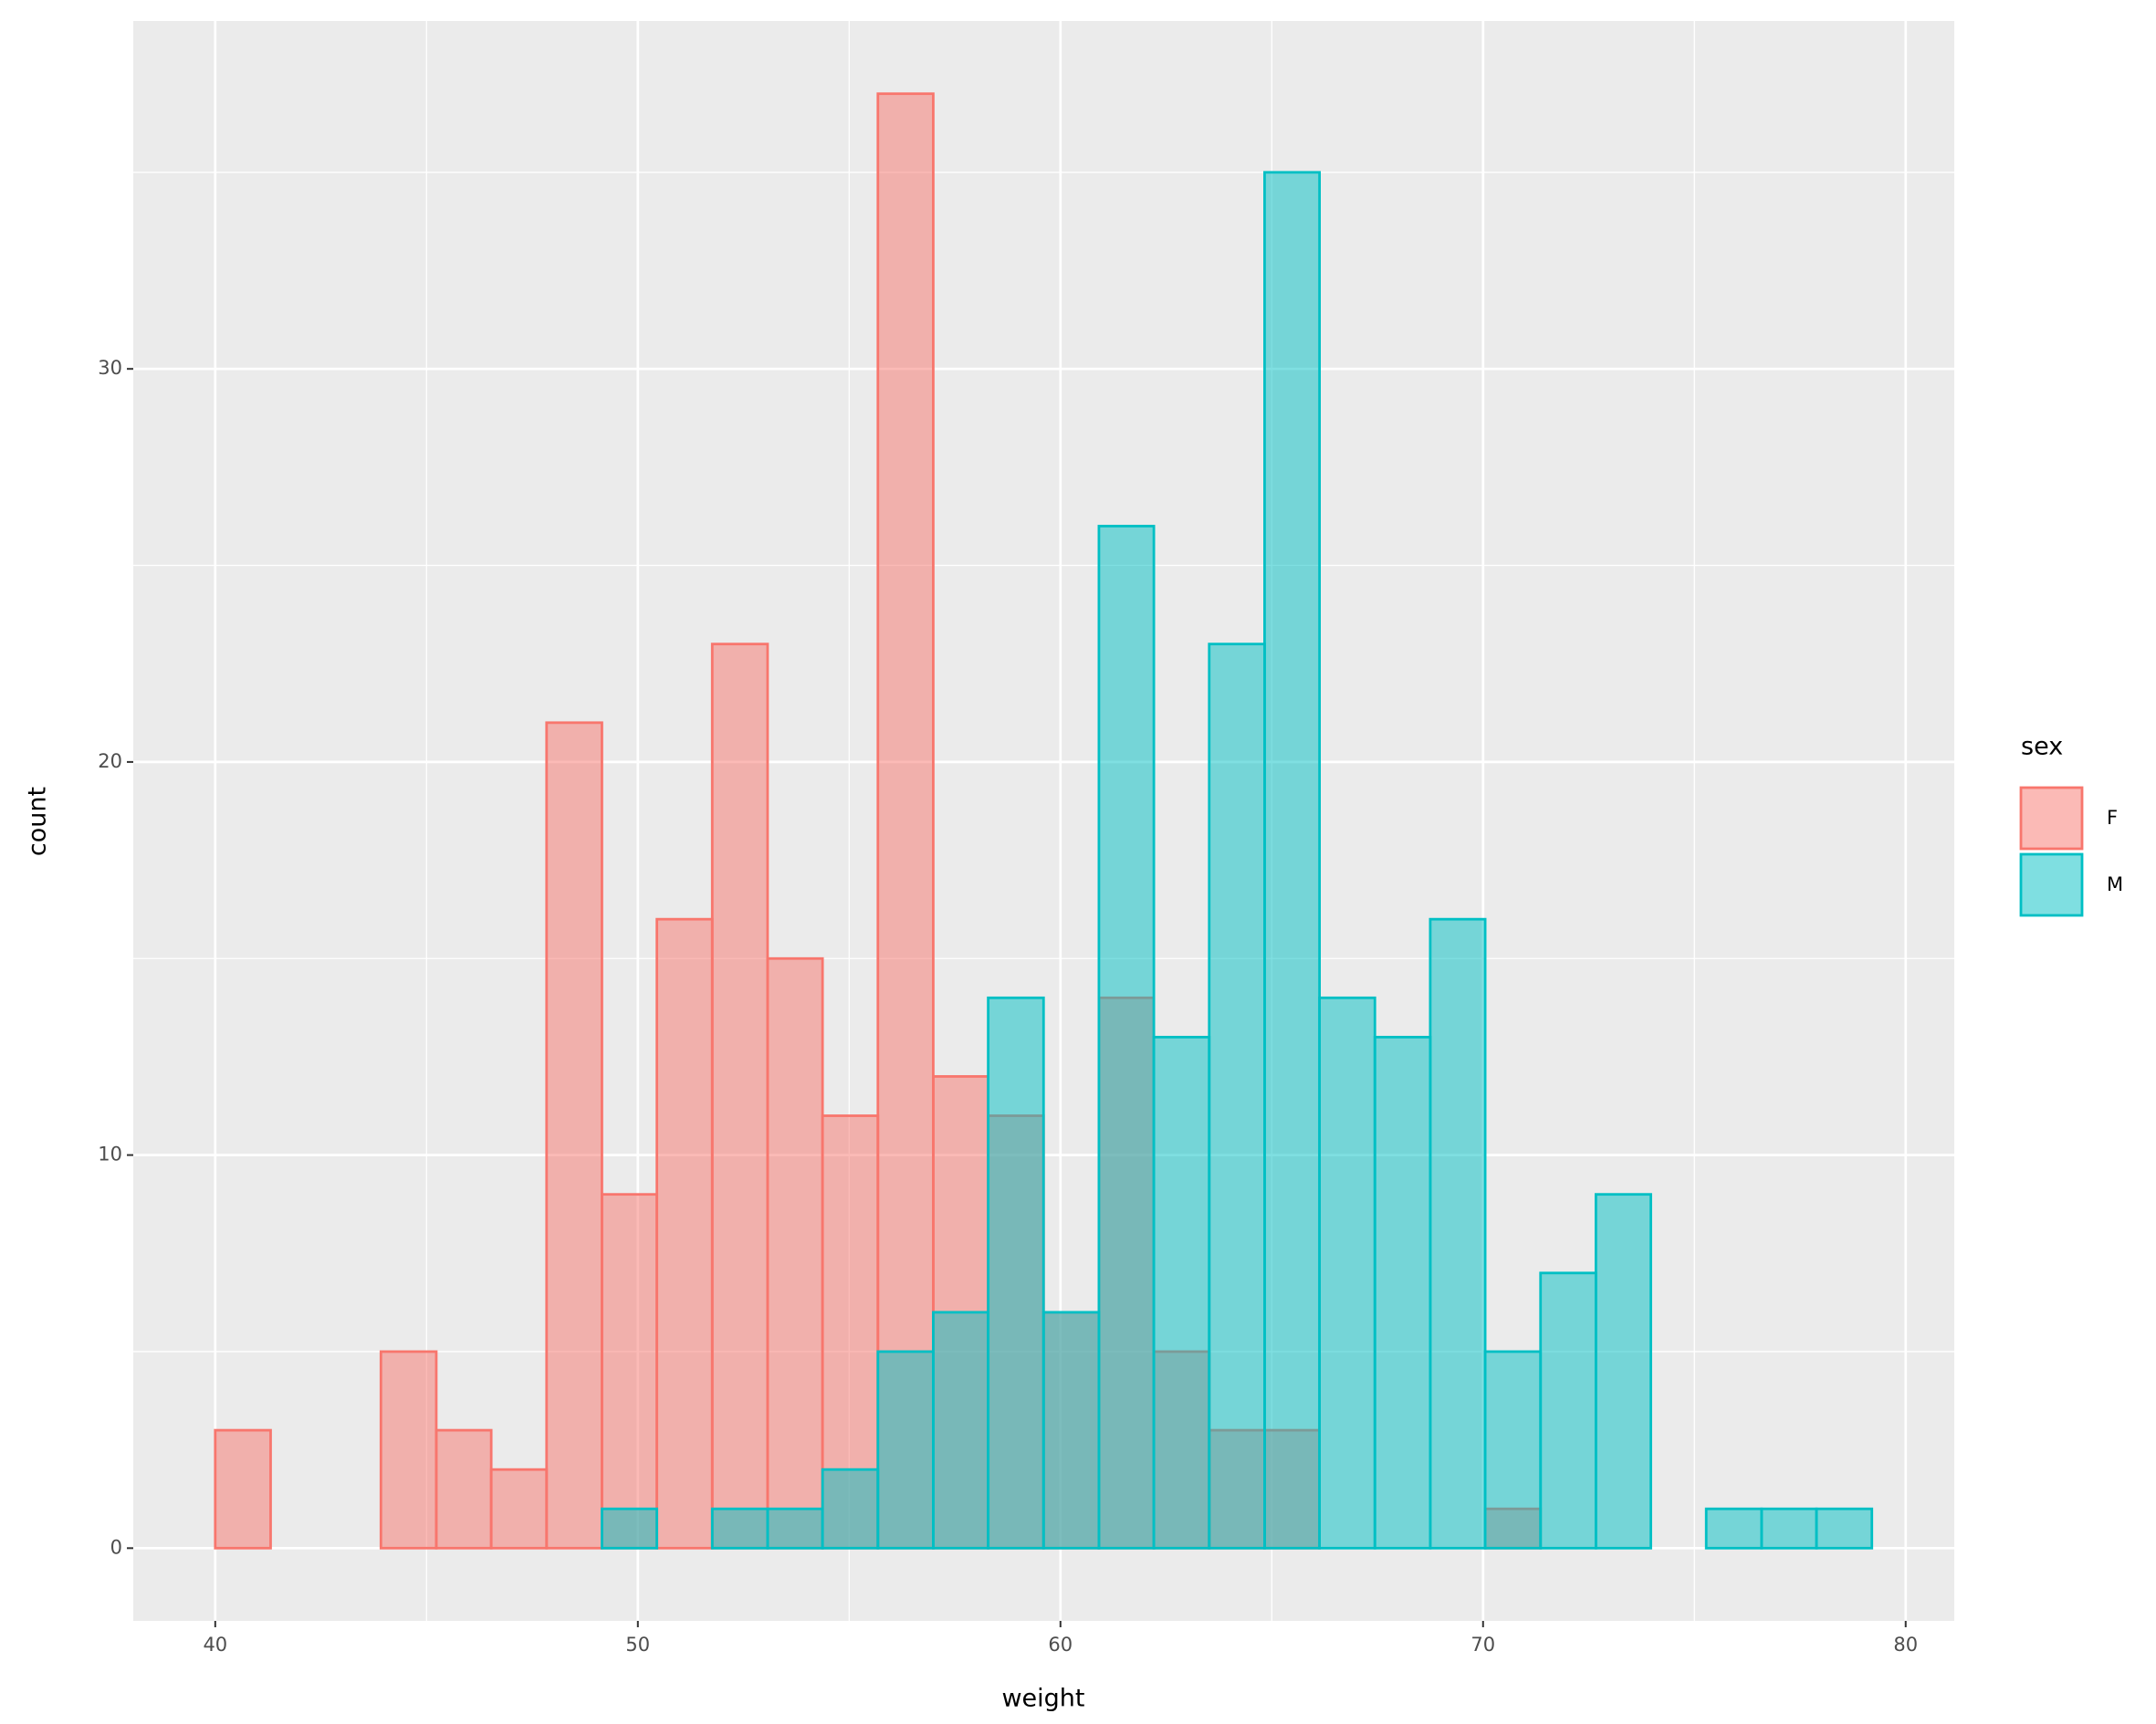 Image resolution: width=2156 pixels, height=1724 pixels. I want to click on y-tick-label: 30, so click(110, 368).